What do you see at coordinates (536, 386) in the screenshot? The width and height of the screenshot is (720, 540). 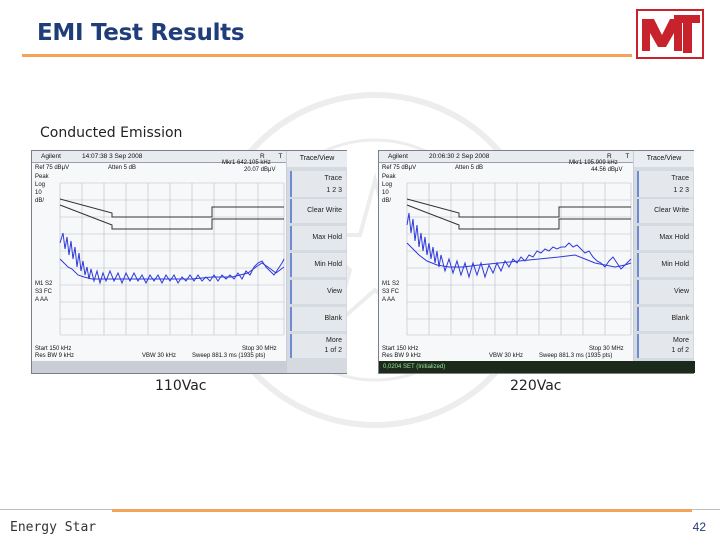 I see `caption-220vac: 220Vac` at bounding box center [536, 386].